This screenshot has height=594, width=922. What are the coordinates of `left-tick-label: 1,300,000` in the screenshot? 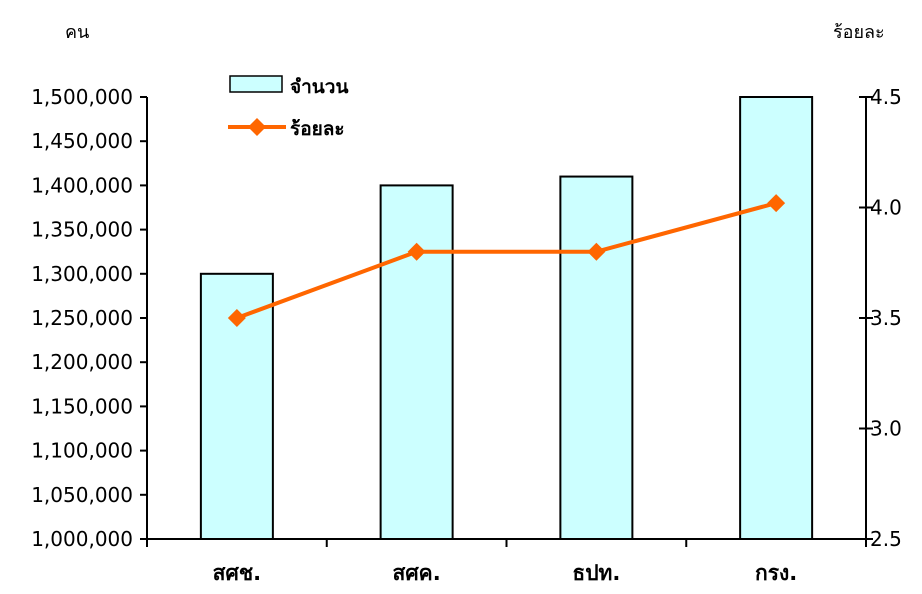 It's located at (82, 274).